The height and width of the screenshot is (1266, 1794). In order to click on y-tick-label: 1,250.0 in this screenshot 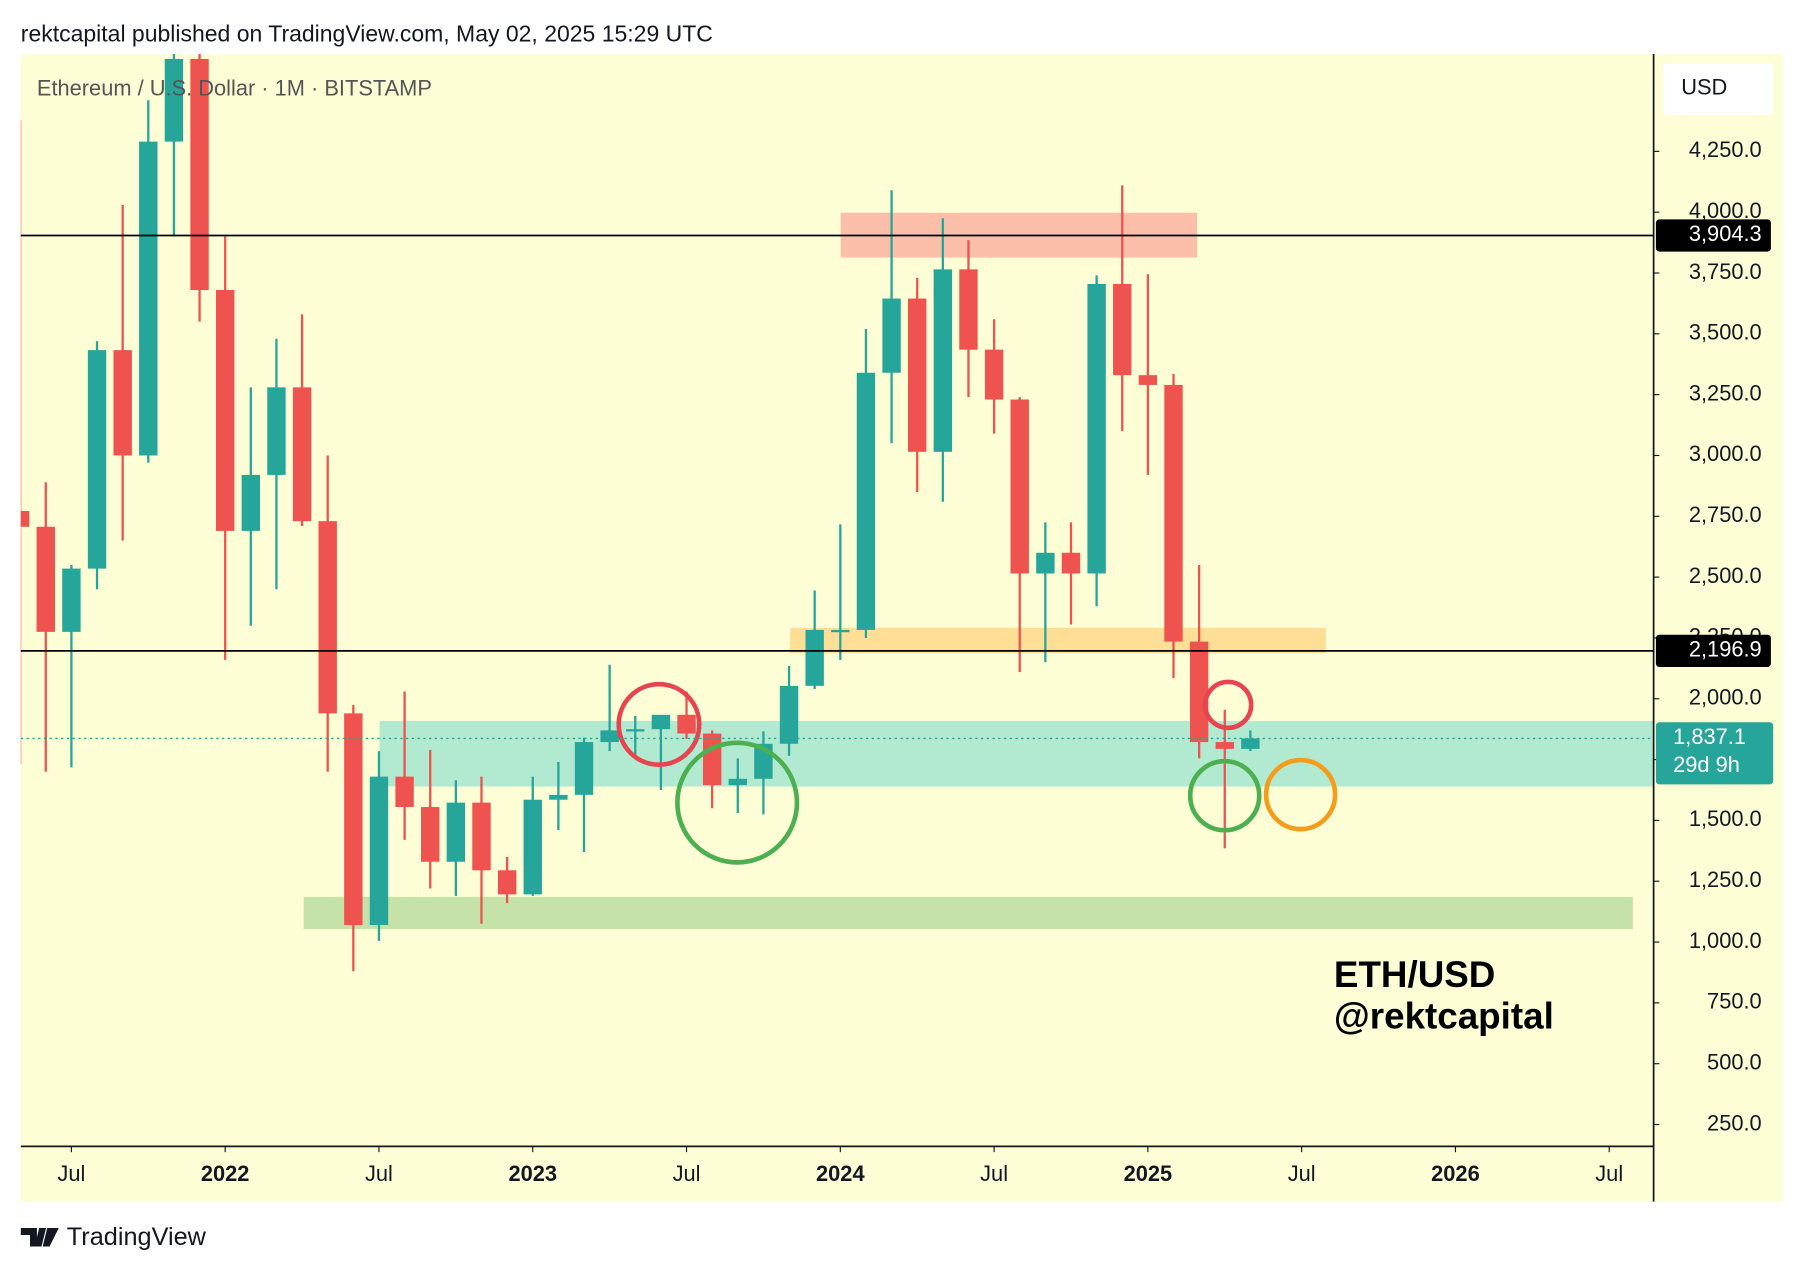, I will do `click(1725, 879)`.